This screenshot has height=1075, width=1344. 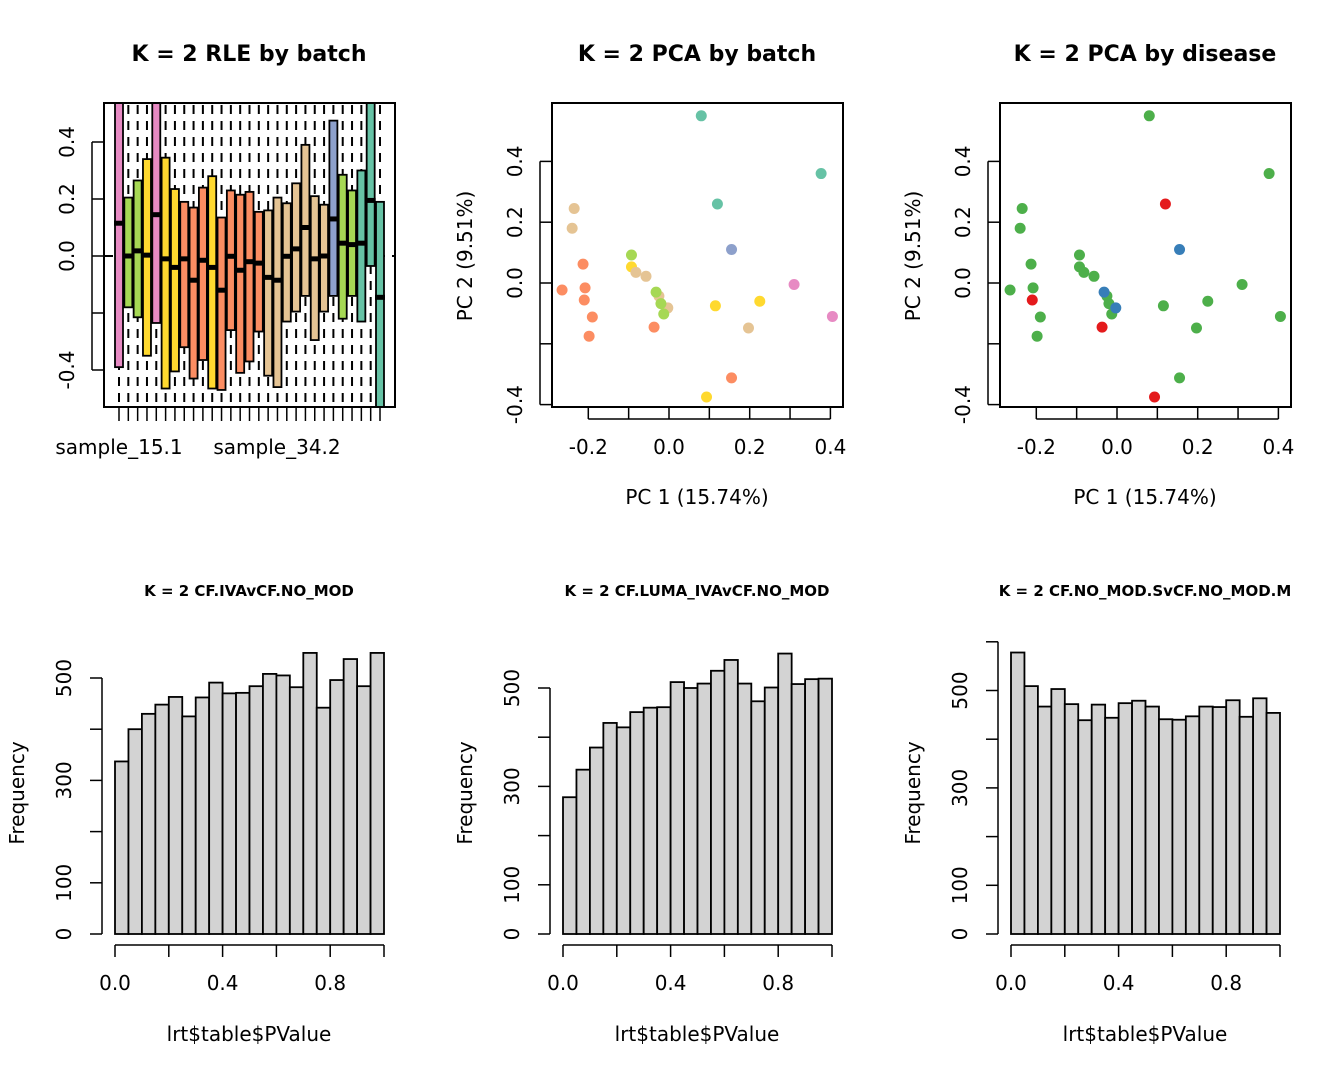 I want to click on hist2-title: K = 2 CF.LUMA_IVAvCF.NO_MOD, so click(x=697, y=591).